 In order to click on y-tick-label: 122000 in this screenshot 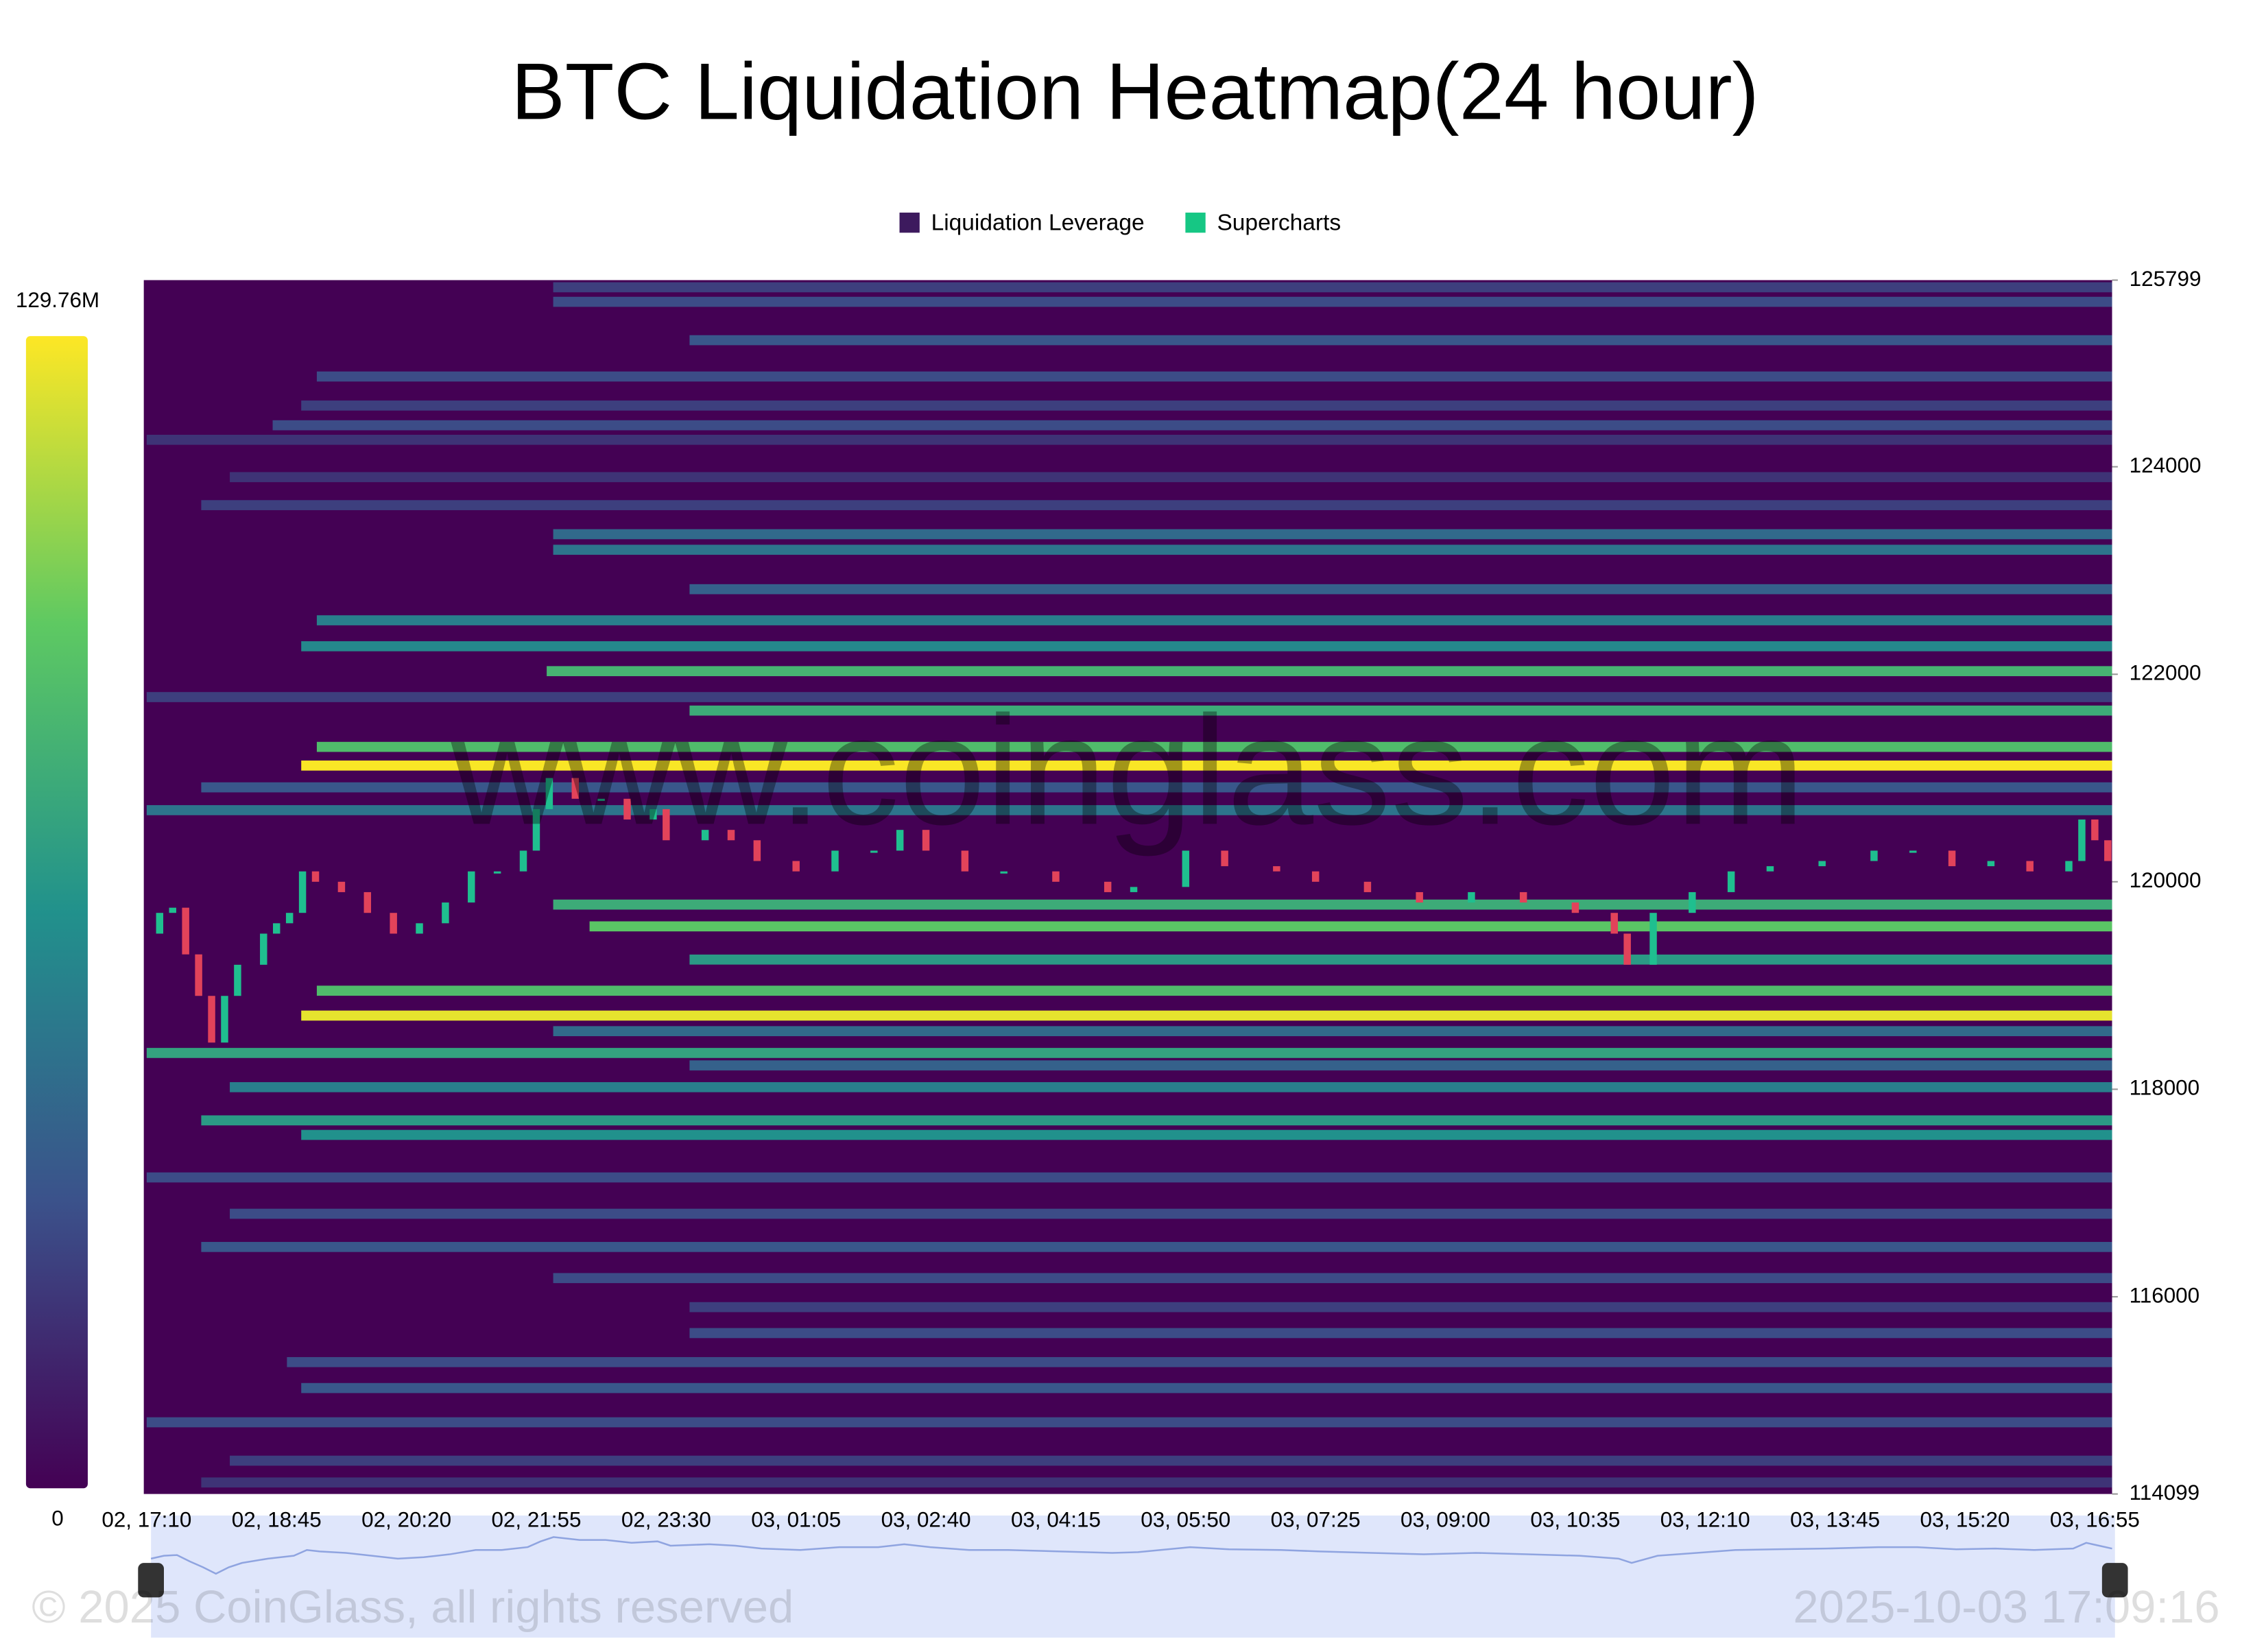, I will do `click(2166, 673)`.